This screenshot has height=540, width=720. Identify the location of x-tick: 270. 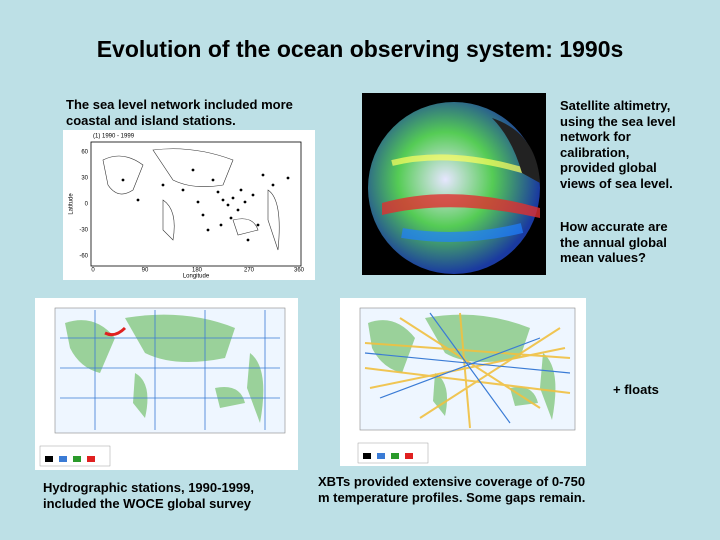
(249, 271).